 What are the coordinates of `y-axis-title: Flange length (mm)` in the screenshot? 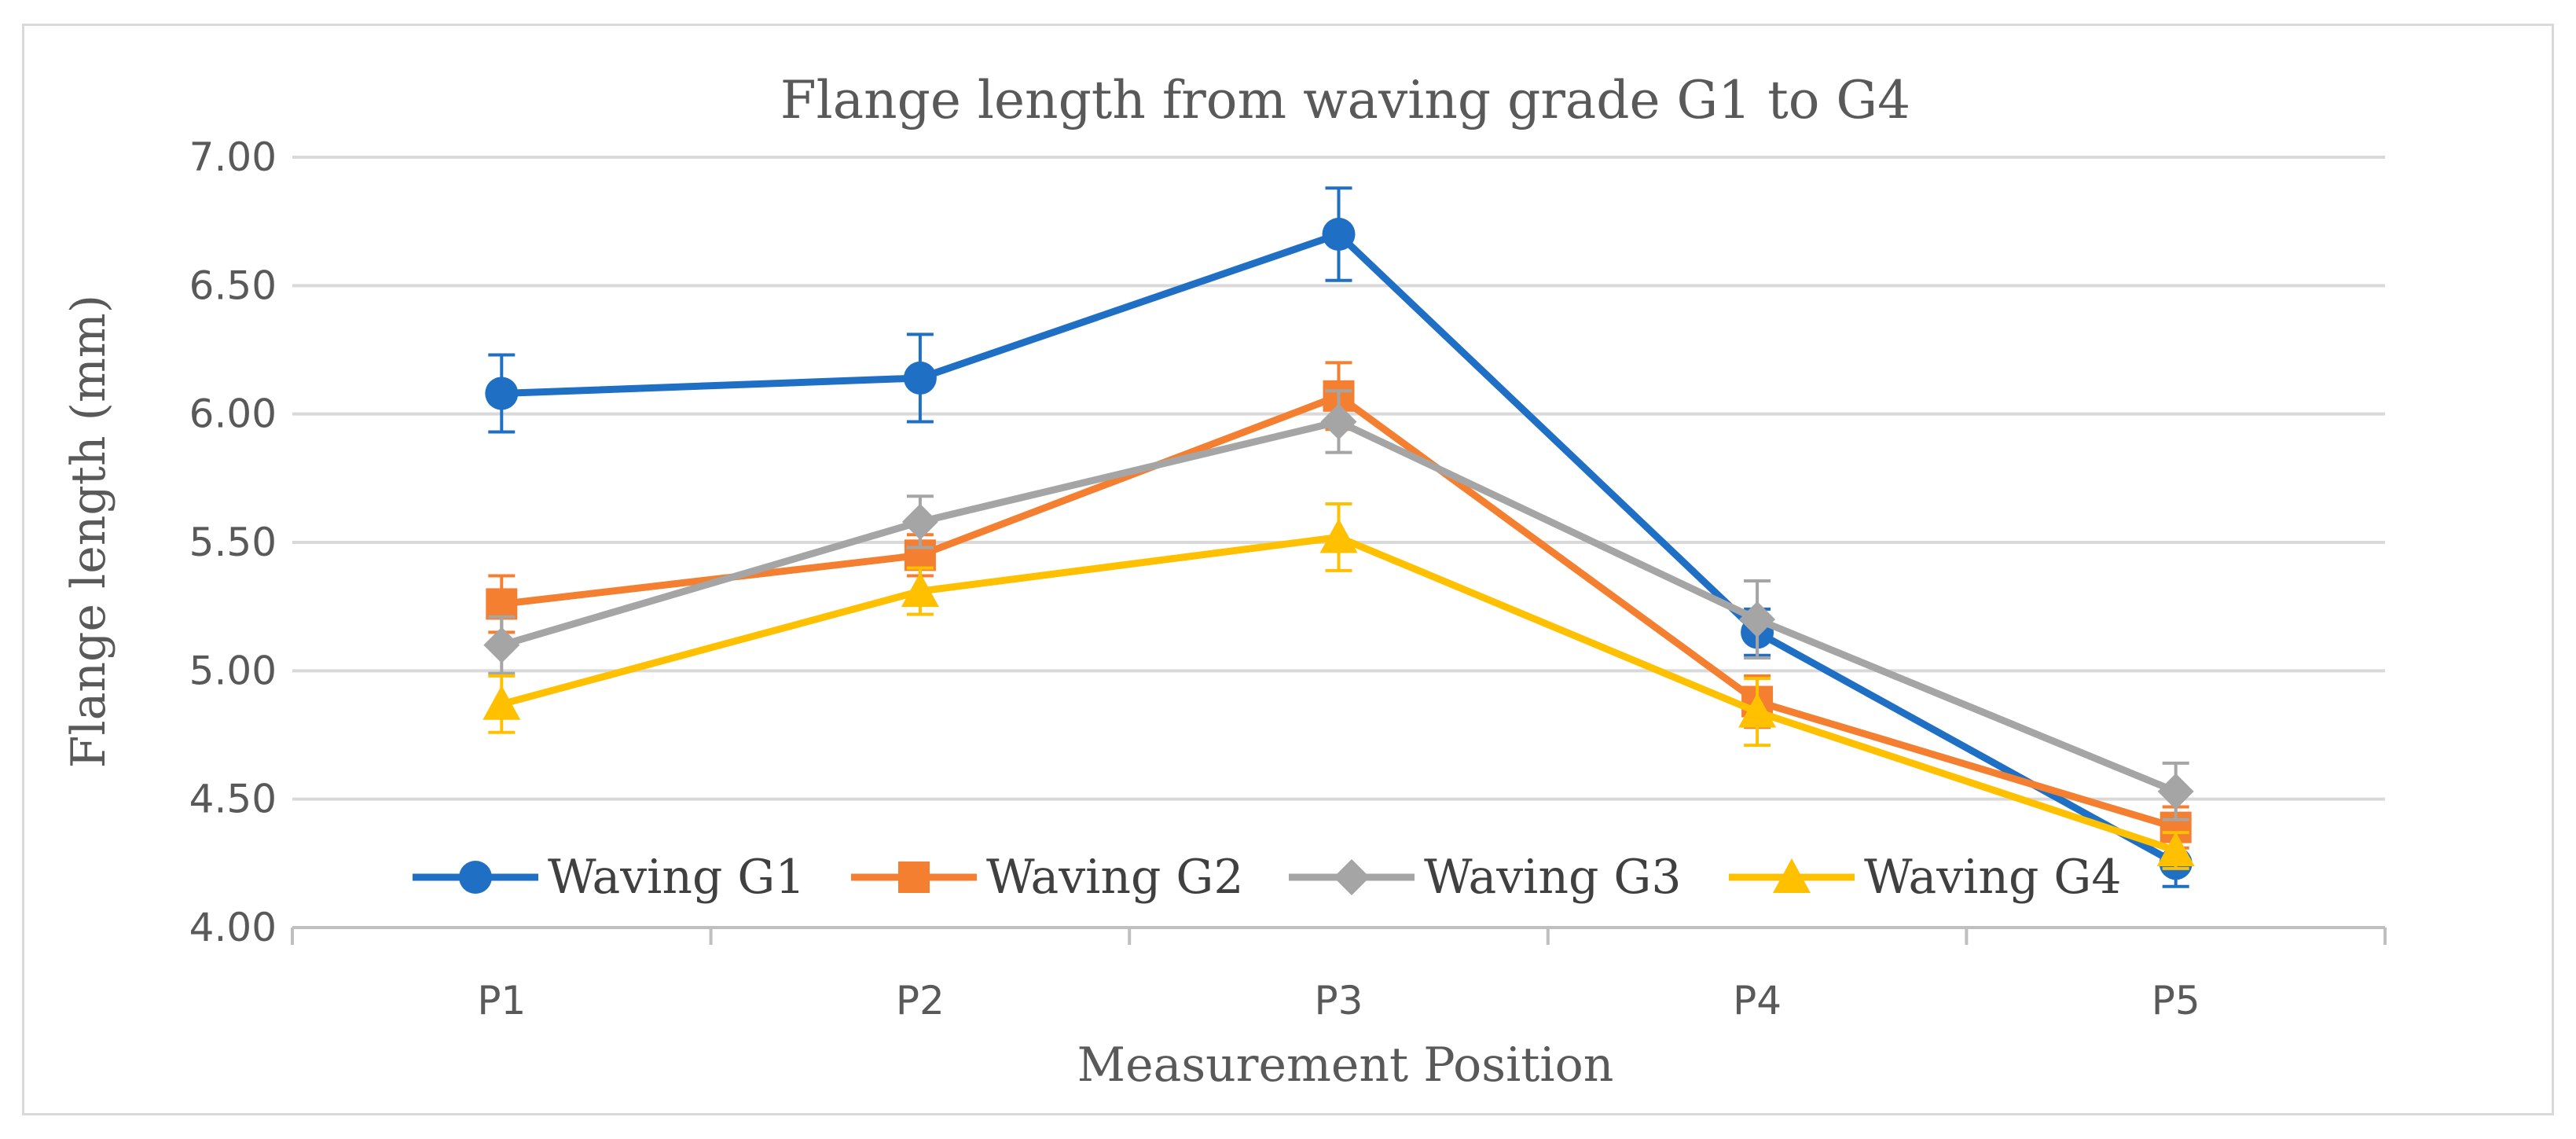 It's located at (88, 531).